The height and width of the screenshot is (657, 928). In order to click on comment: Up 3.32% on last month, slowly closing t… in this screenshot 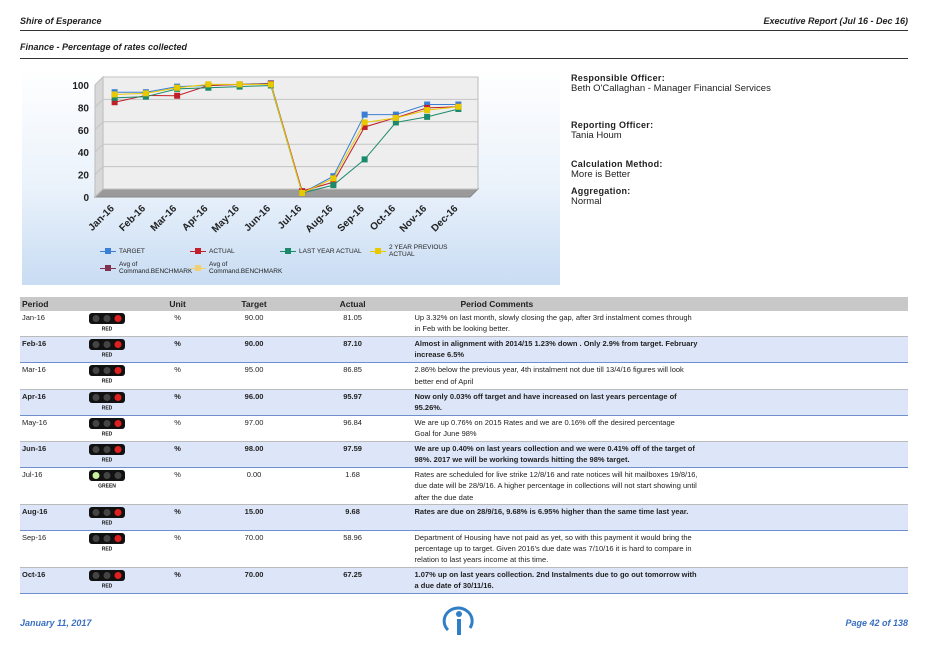, I will do `click(553, 323)`.